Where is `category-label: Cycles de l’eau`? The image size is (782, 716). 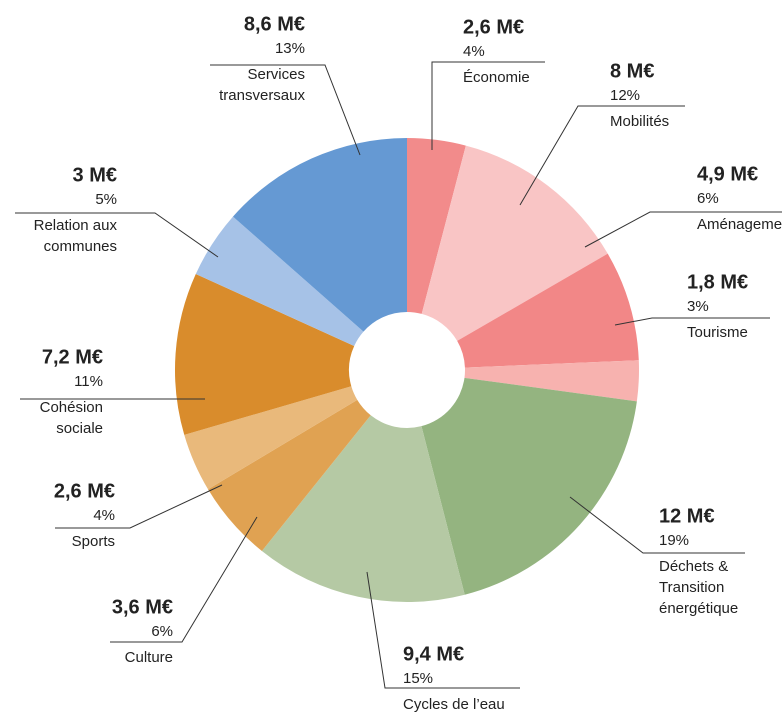 category-label: Cycles de l’eau is located at coordinates (454, 704).